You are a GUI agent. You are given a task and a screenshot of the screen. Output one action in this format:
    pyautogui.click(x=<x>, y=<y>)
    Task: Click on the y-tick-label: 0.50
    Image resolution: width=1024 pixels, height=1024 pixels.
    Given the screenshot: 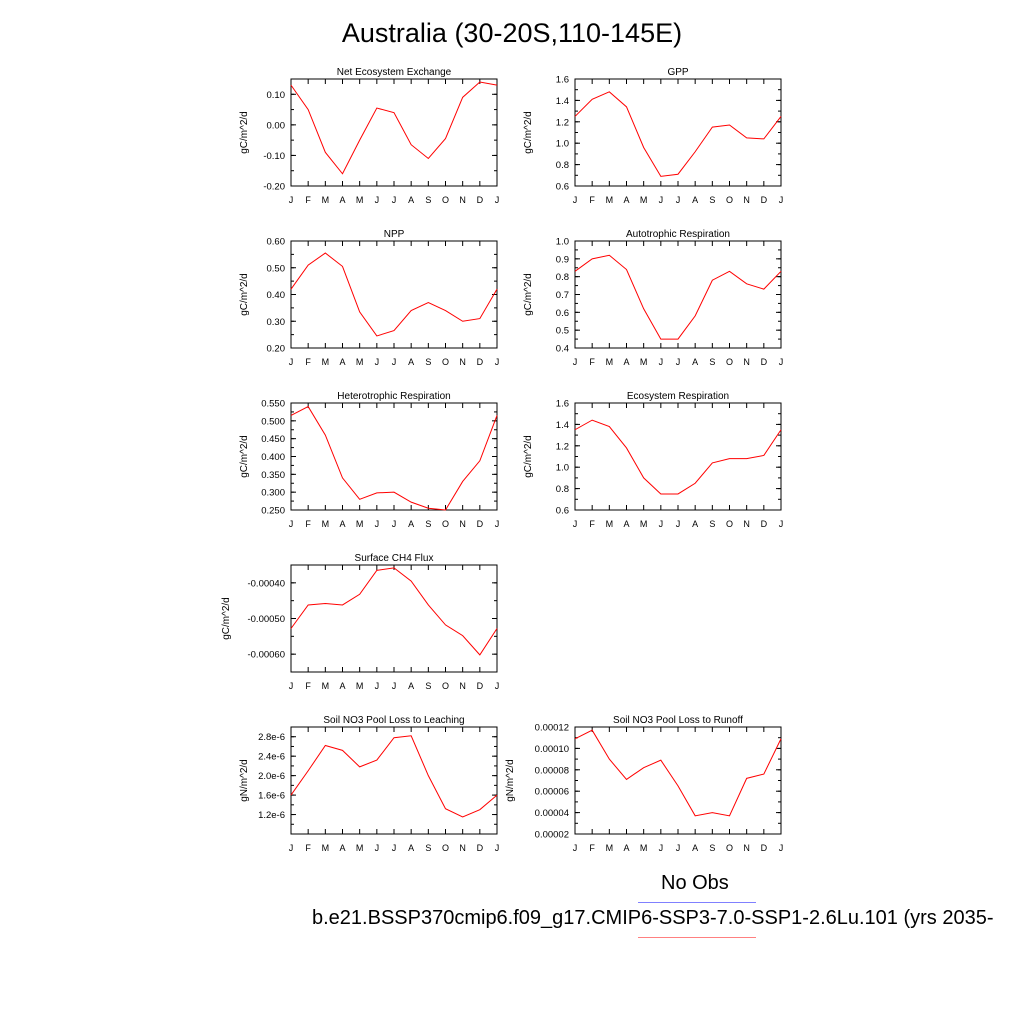 What is the action you would take?
    pyautogui.click(x=276, y=268)
    